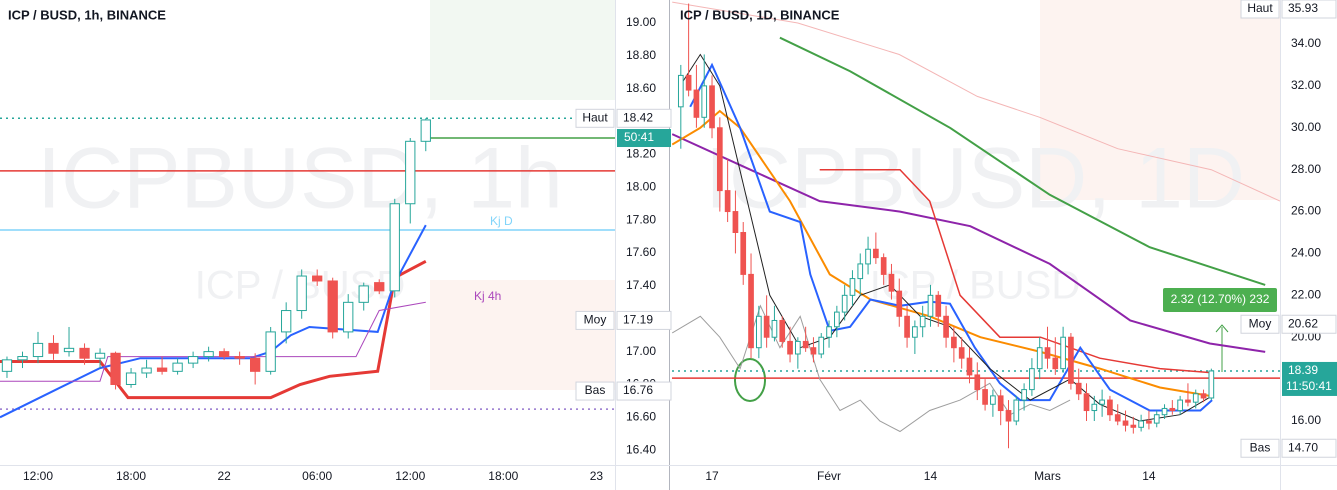 This screenshot has width=1337, height=490. I want to click on cloud-shade, so click(1160, 100).